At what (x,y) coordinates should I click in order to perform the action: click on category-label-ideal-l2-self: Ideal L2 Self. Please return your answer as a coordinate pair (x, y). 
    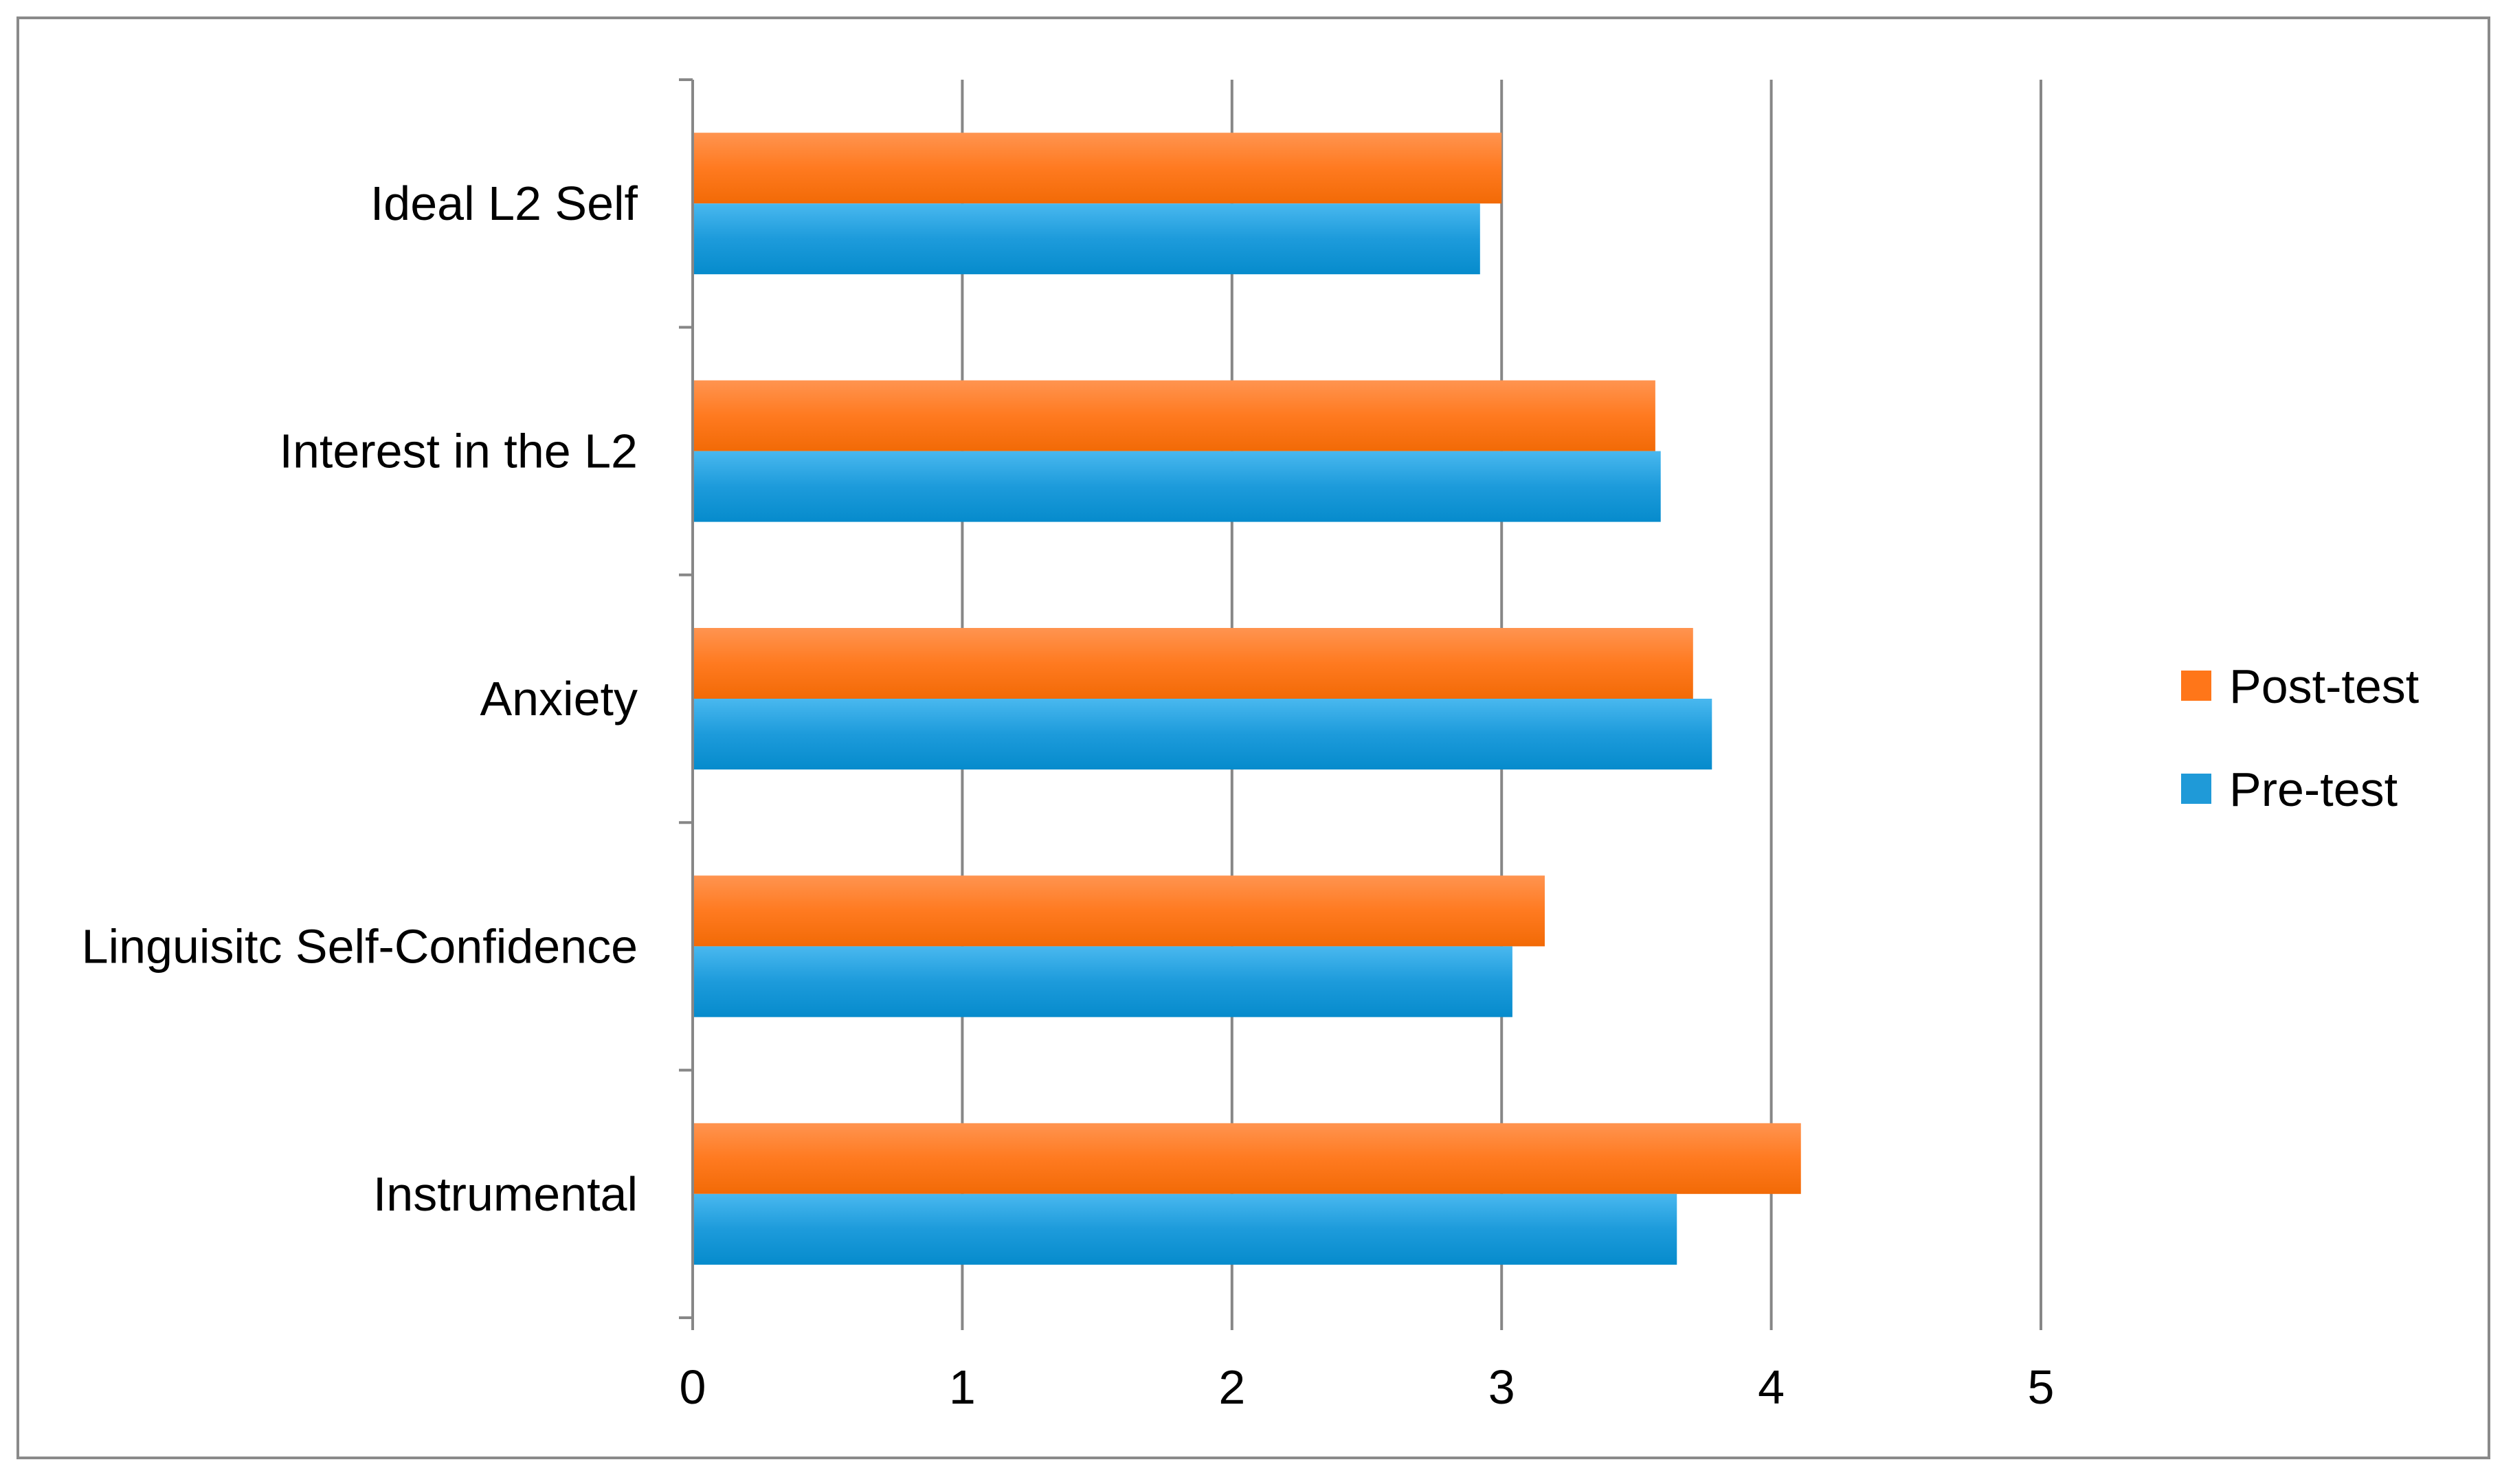
    Looking at the image, I should click on (504, 203).